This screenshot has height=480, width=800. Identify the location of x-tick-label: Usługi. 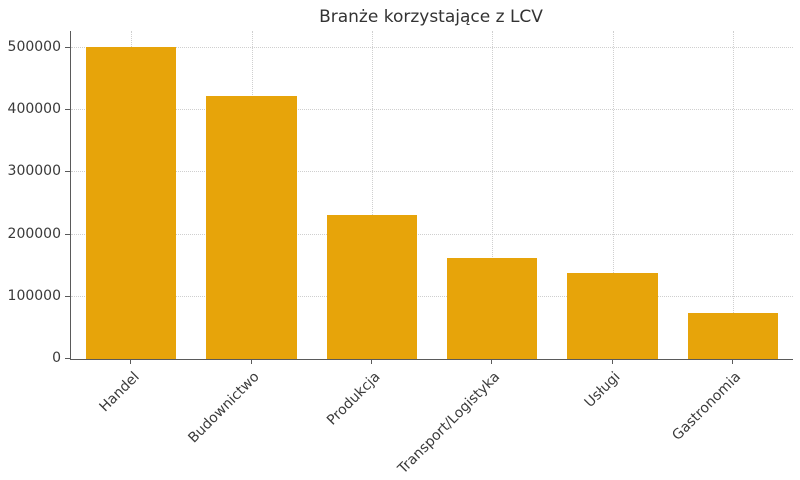
(602, 390).